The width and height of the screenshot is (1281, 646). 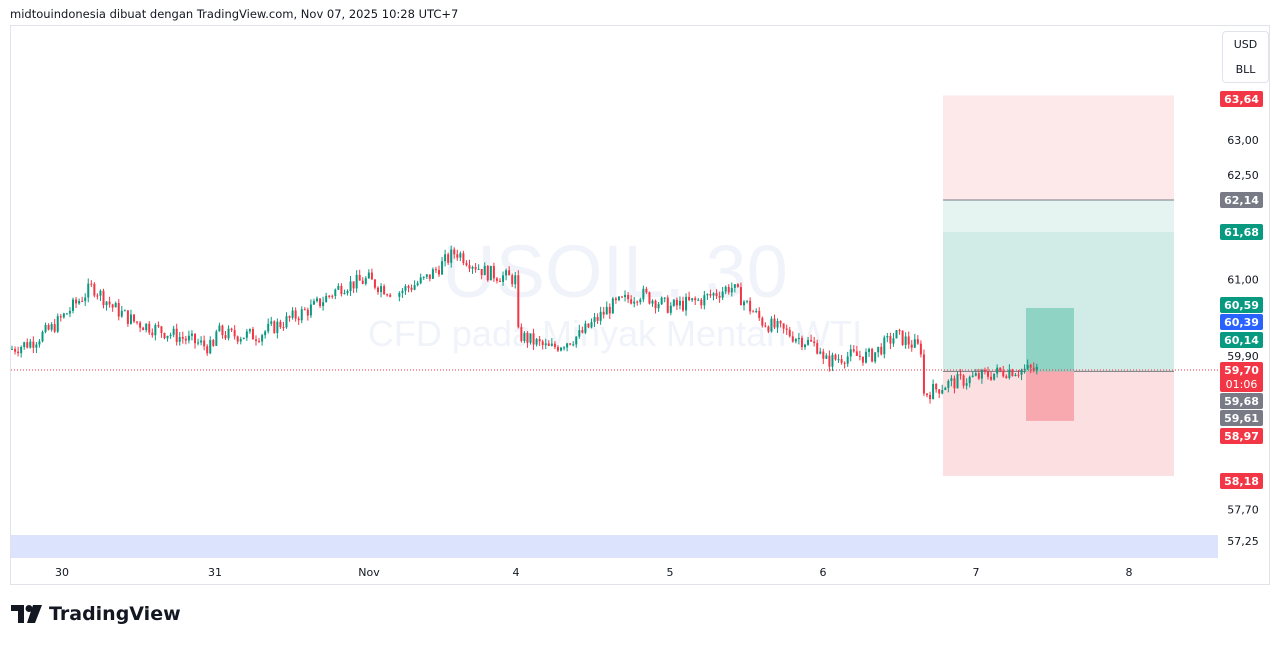 What do you see at coordinates (1243, 140) in the screenshot?
I see `y-tick-label: 63,00` at bounding box center [1243, 140].